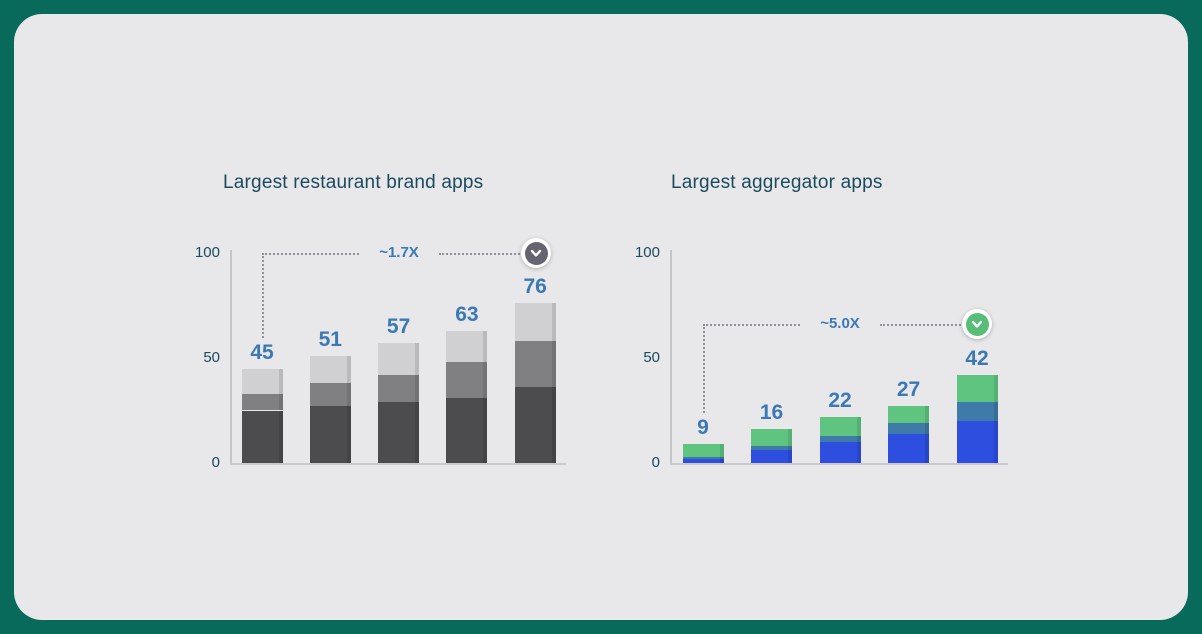 The width and height of the screenshot is (1202, 634). Describe the element at coordinates (777, 182) in the screenshot. I see `chart-title: Largest aggregator apps` at that location.